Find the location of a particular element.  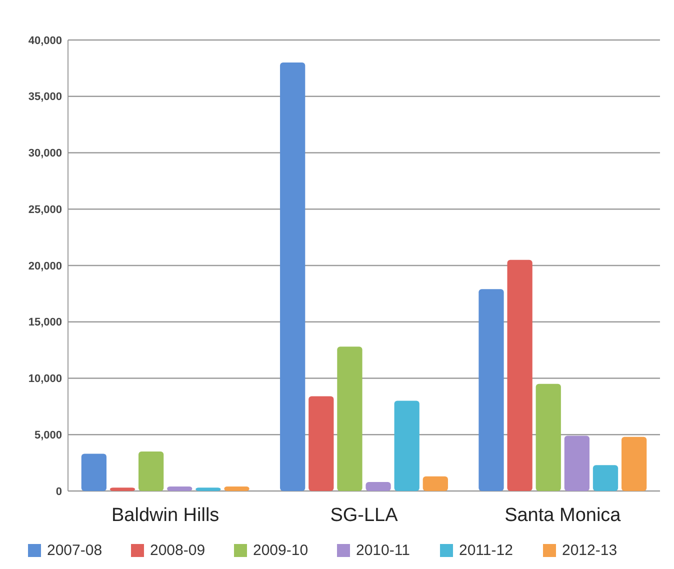

y-tick-label: 25,000 is located at coordinates (45, 210).